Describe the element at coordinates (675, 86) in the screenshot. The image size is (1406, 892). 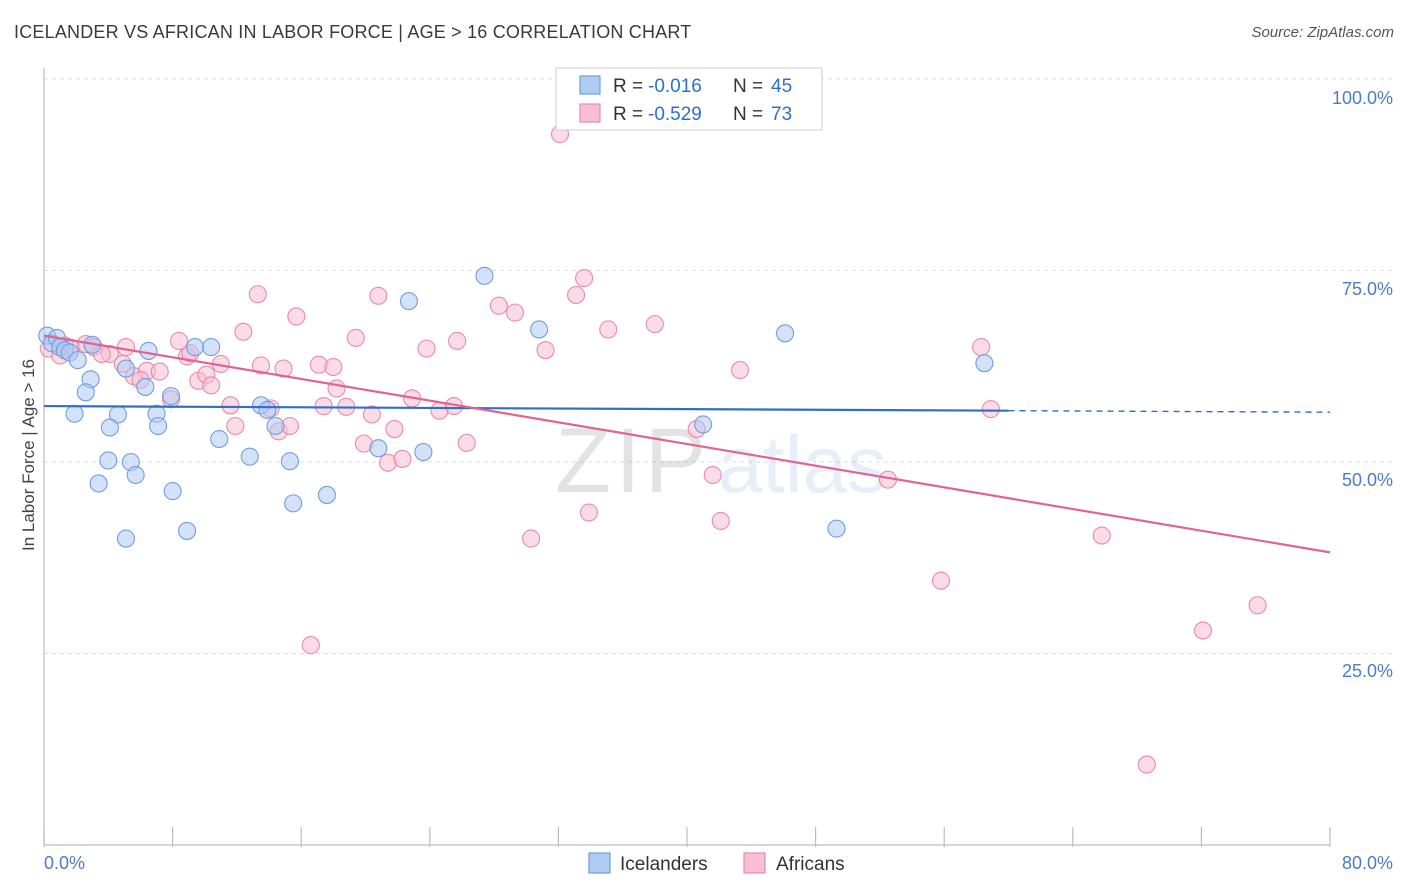
I see `legend-r-value-icelanders: -0.016` at that location.